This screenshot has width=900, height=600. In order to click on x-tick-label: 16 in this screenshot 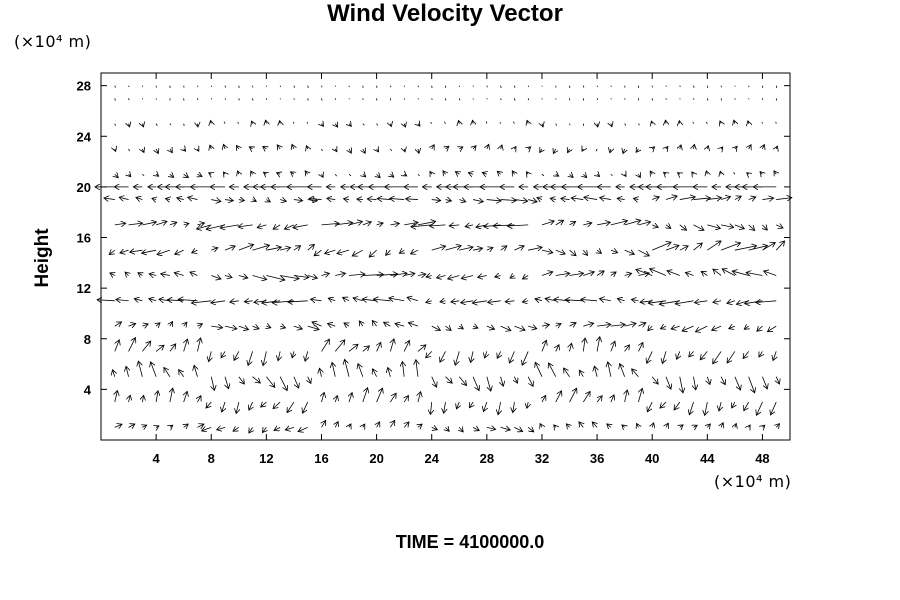, I will do `click(321, 458)`.